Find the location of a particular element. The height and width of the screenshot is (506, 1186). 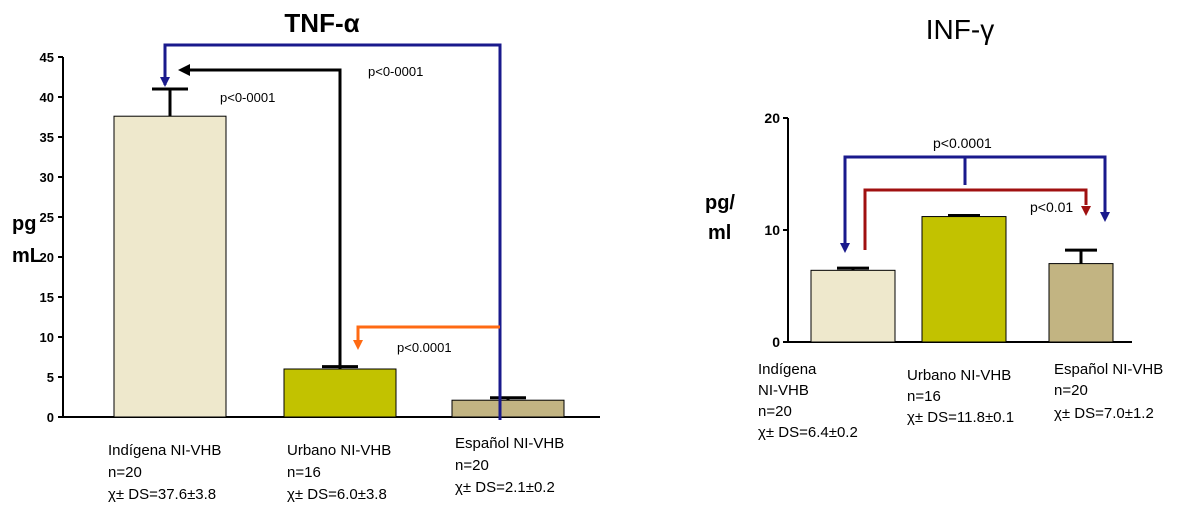

tnf-category-3-stat: χ± DS=2.1±0.2 is located at coordinates (505, 487).